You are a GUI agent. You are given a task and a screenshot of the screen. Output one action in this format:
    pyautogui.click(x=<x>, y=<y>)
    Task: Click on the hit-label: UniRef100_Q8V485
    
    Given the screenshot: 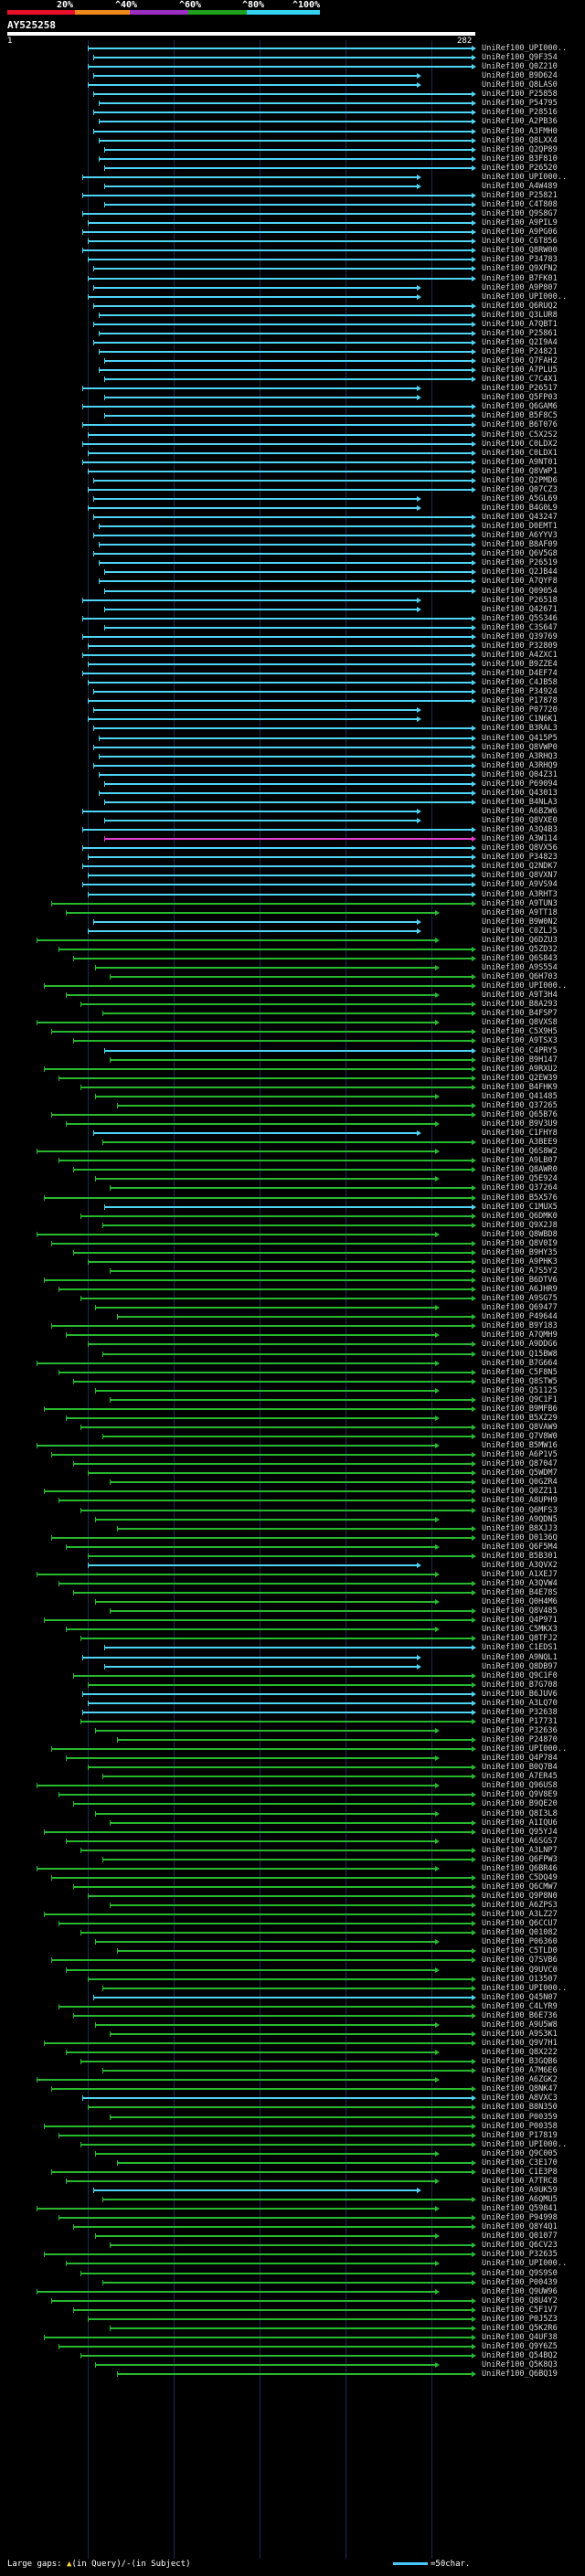 What is the action you would take?
    pyautogui.click(x=520, y=1611)
    